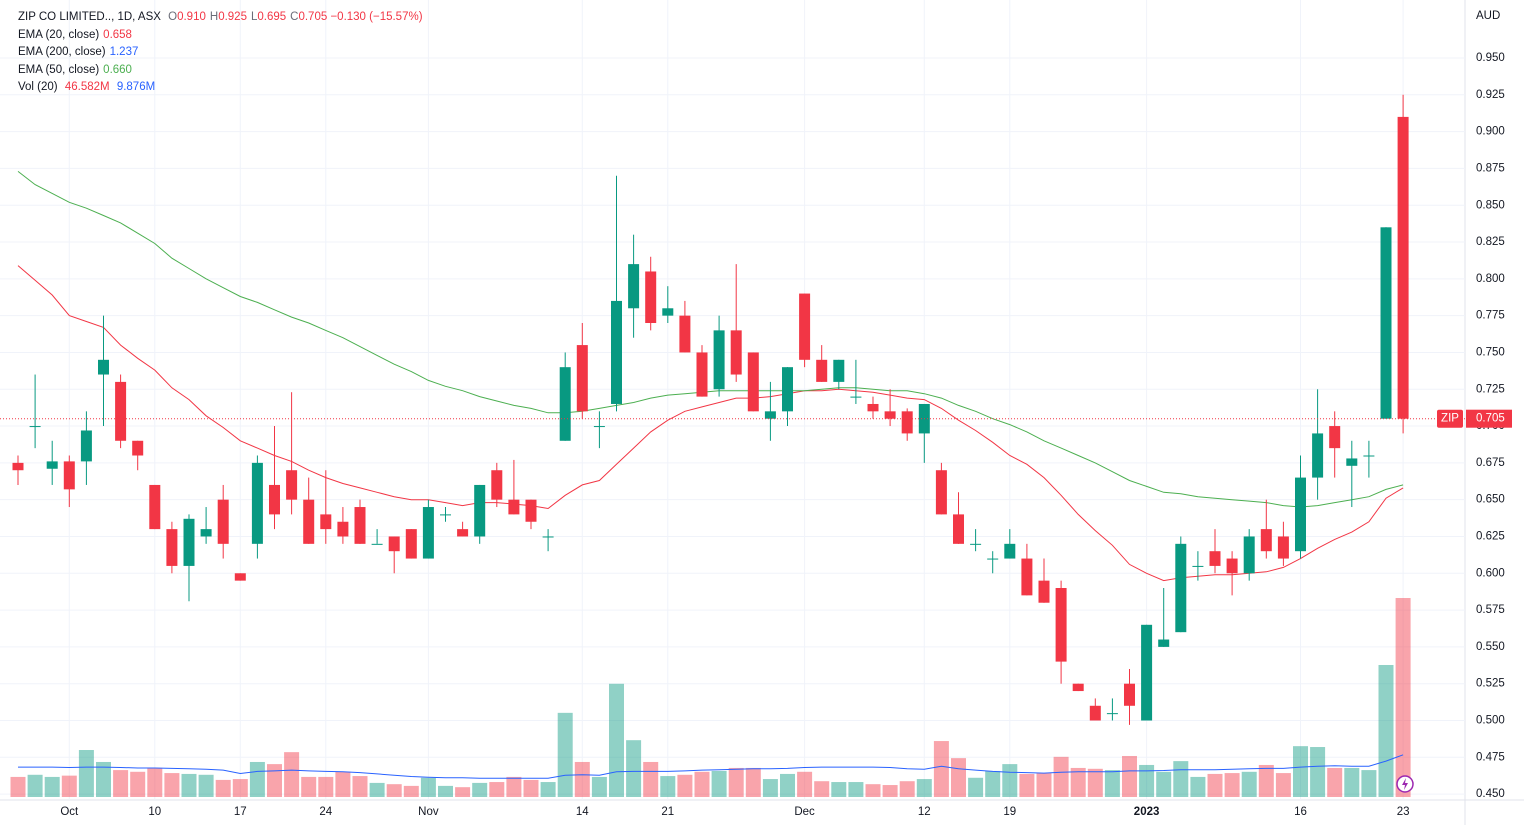 The width and height of the screenshot is (1524, 825). Describe the element at coordinates (1009, 812) in the screenshot. I see `x-tick-label: 19` at that location.